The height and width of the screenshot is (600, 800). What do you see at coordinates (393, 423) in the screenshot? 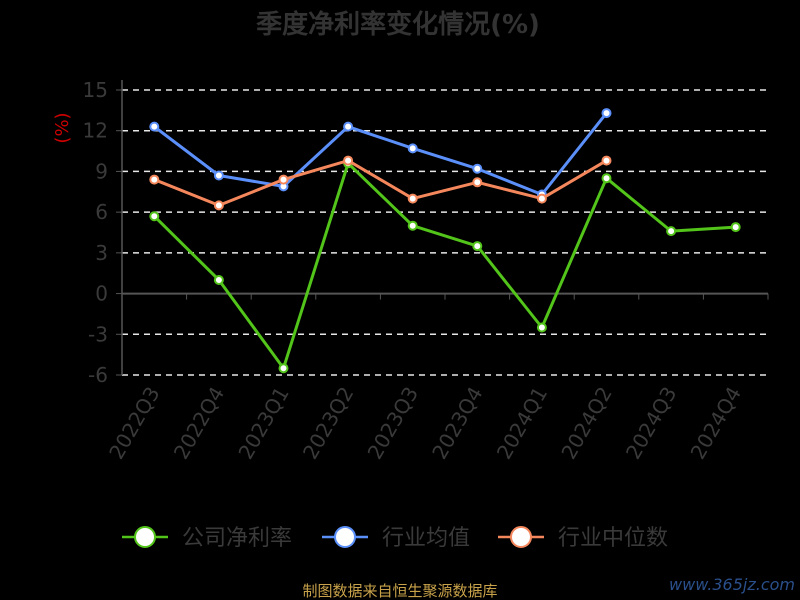
I see `x-tick-label: 2023Q3` at bounding box center [393, 423].